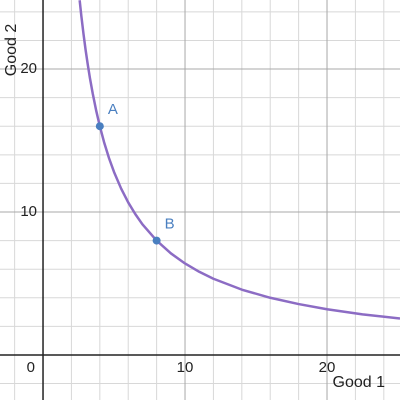 This screenshot has width=400, height=400. I want to click on point-label: A, so click(113, 109).